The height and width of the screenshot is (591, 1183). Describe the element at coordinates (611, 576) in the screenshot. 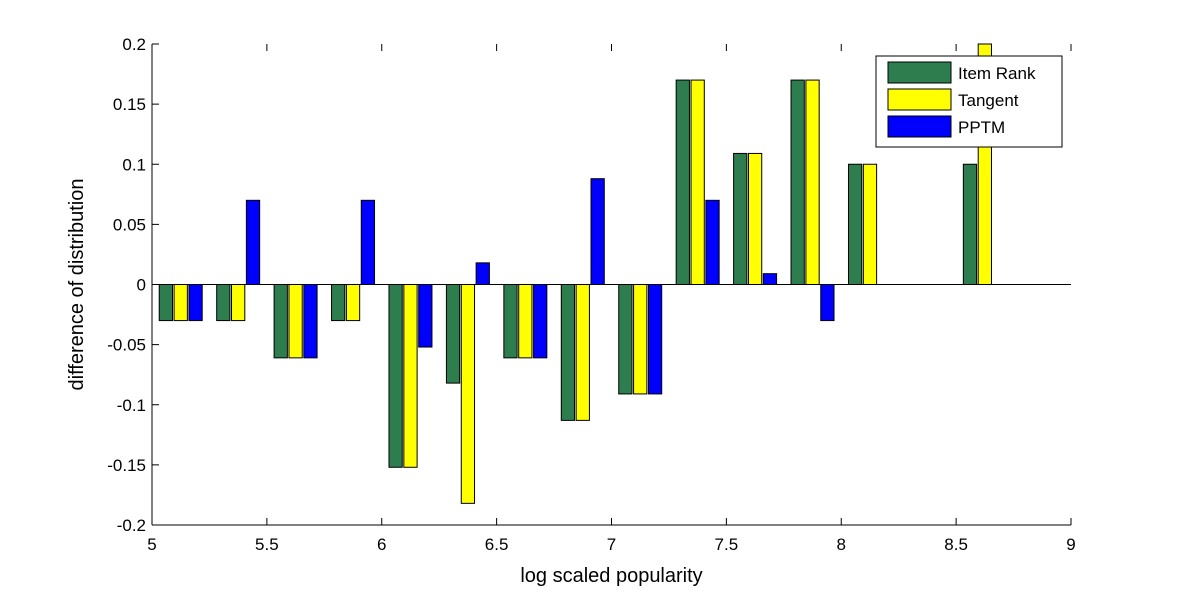

I see `x-axis-label: log scaled popularity` at that location.